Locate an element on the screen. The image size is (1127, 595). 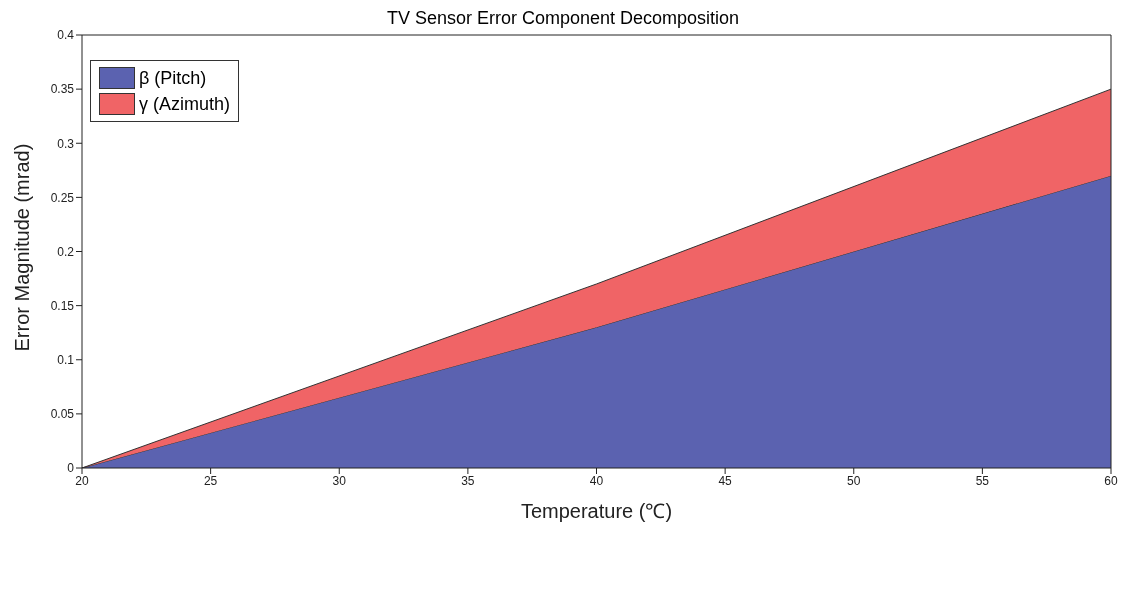
y-tick-label: 0.25 is located at coordinates (62, 197).